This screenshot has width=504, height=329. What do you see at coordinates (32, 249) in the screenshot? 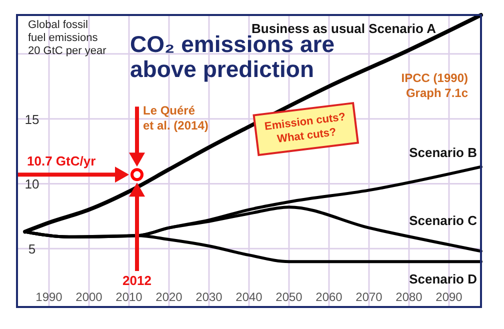
I see `y-tick-label: 5` at bounding box center [32, 249].